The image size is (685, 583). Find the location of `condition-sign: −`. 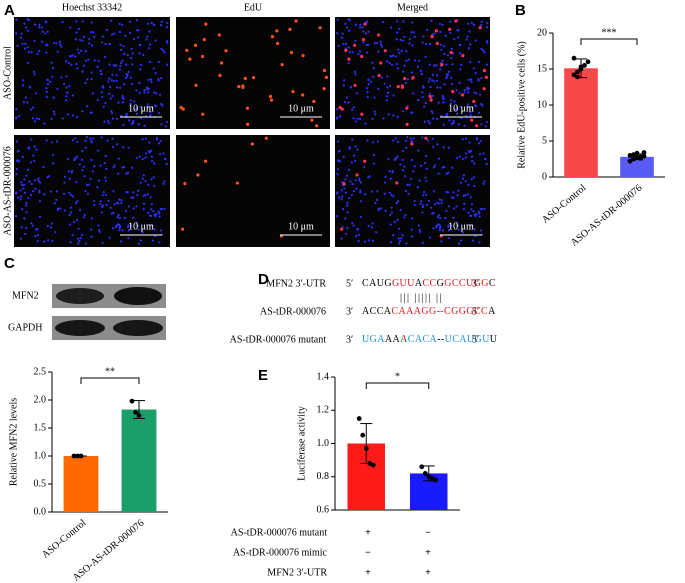

condition-sign: − is located at coordinates (368, 552).